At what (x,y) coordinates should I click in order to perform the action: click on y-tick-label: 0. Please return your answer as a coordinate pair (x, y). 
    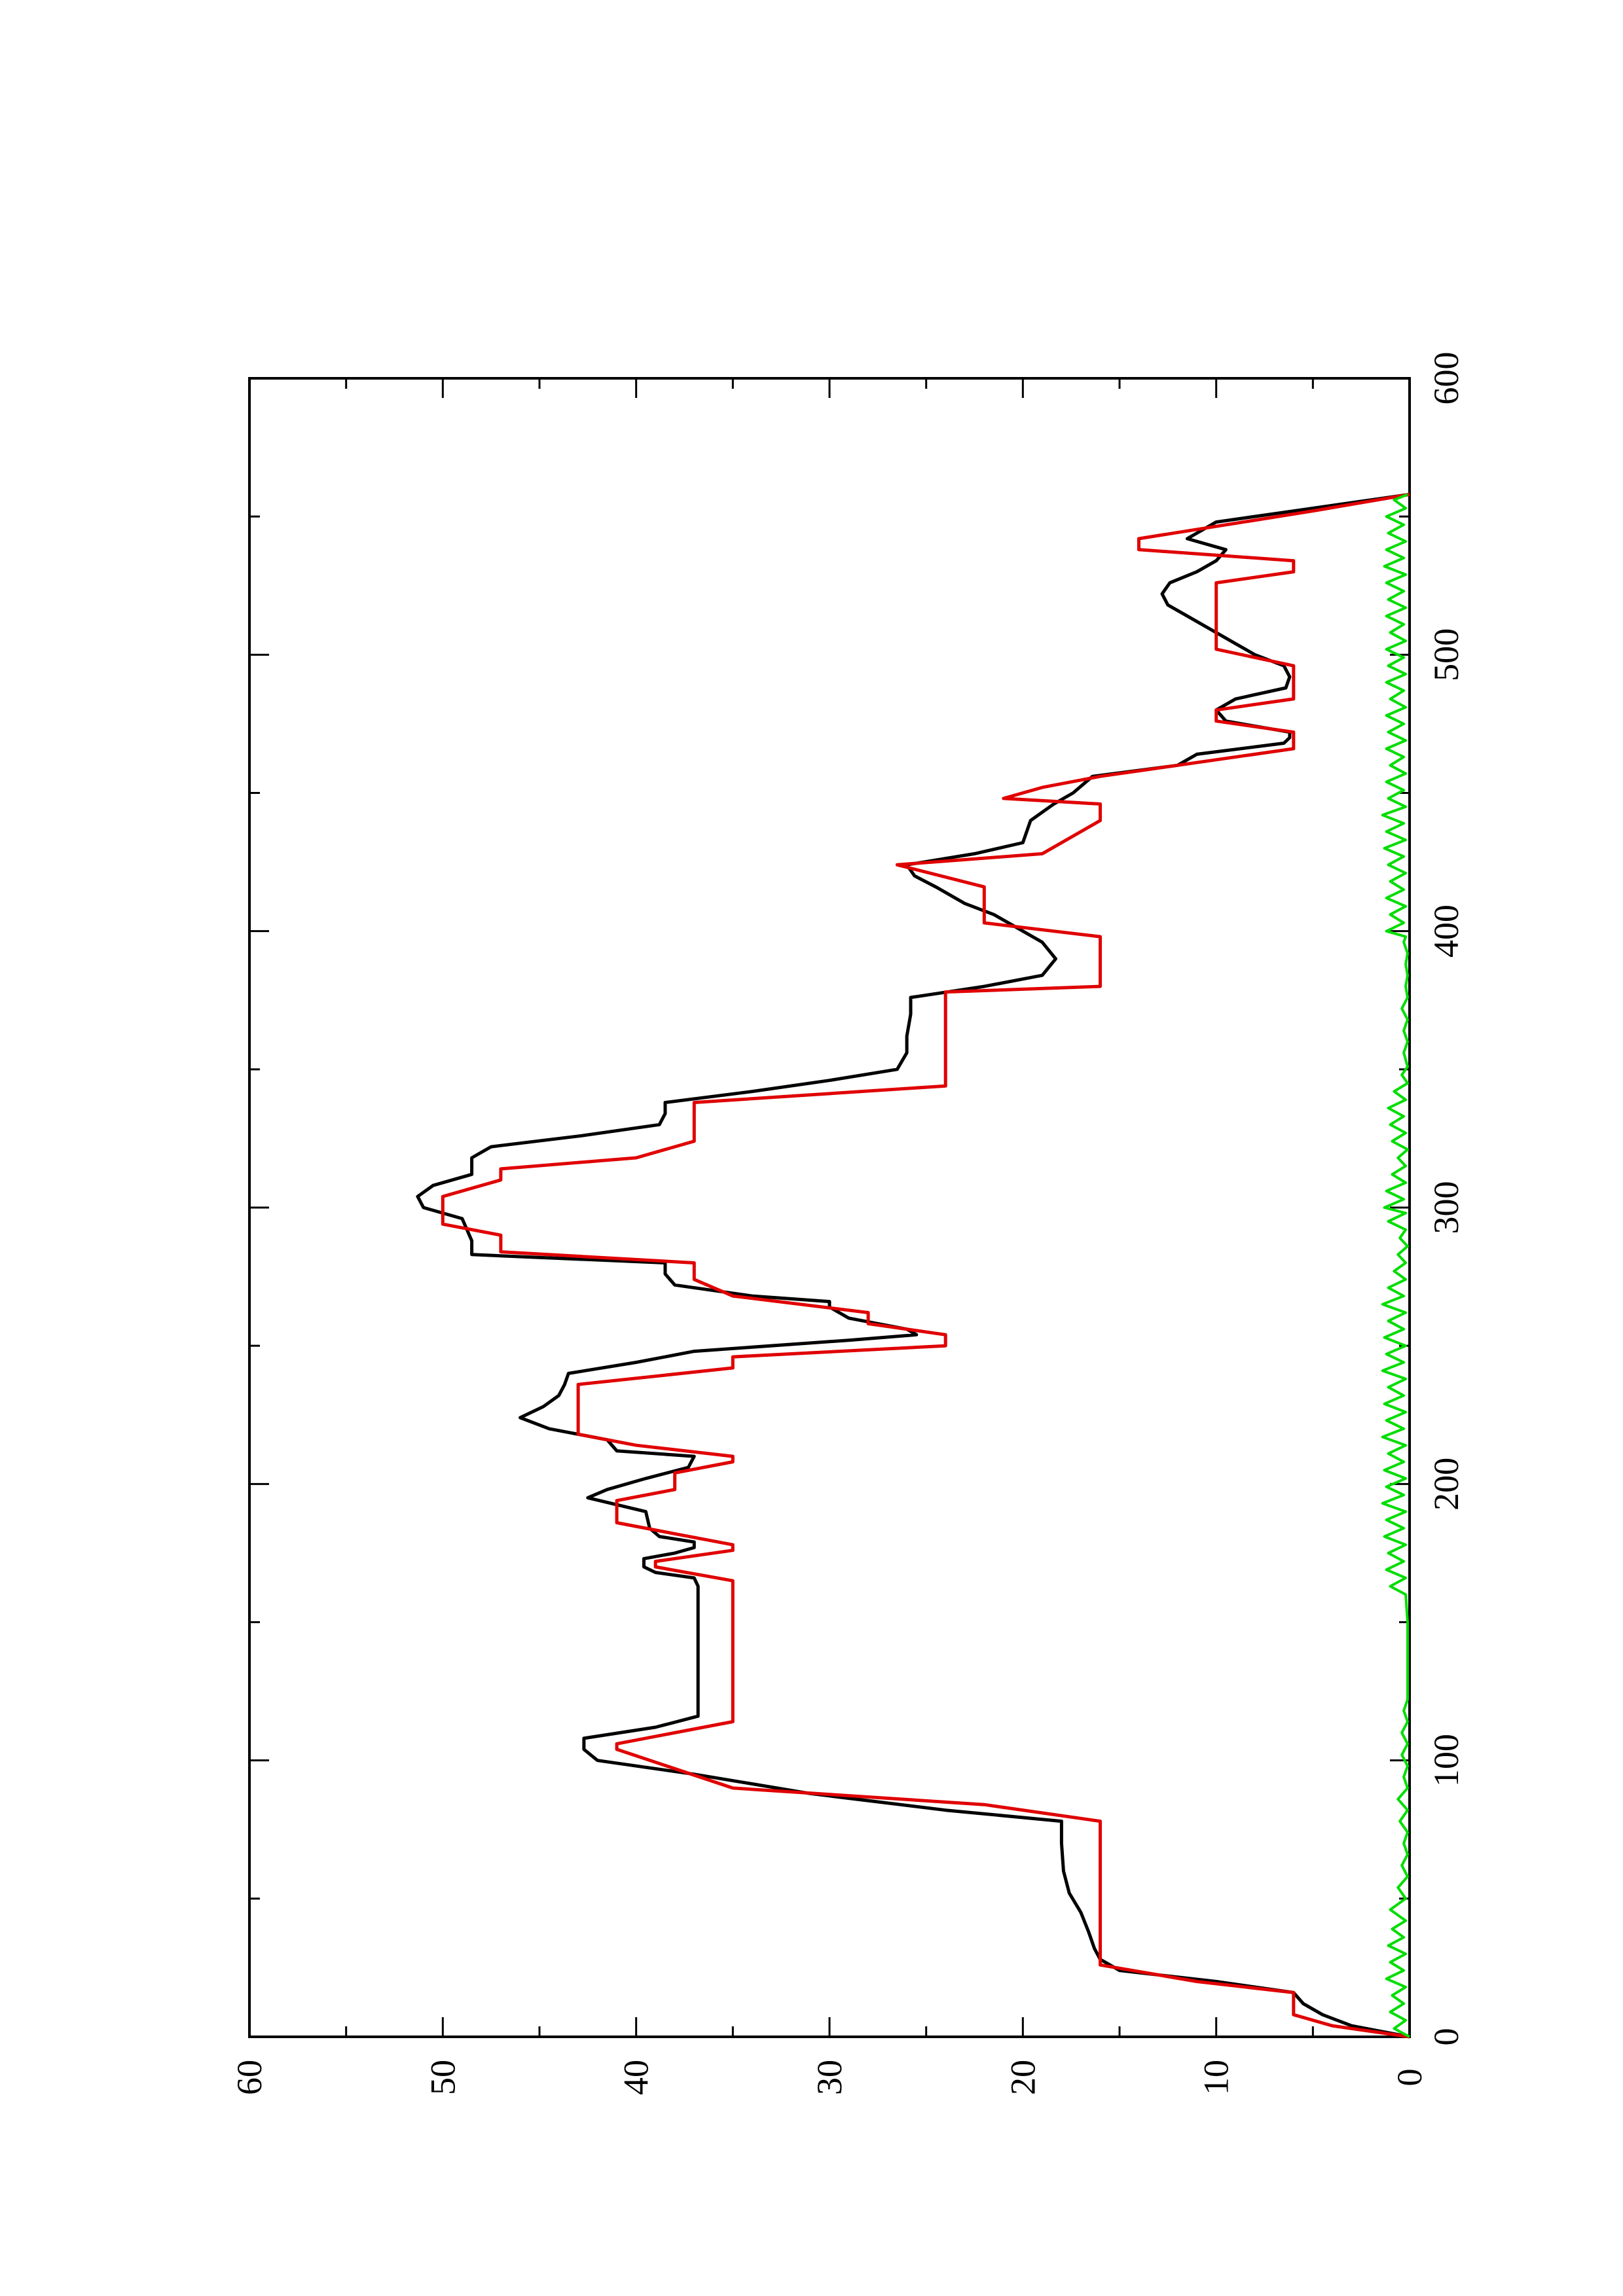
    Looking at the image, I should click on (1409, 2078).